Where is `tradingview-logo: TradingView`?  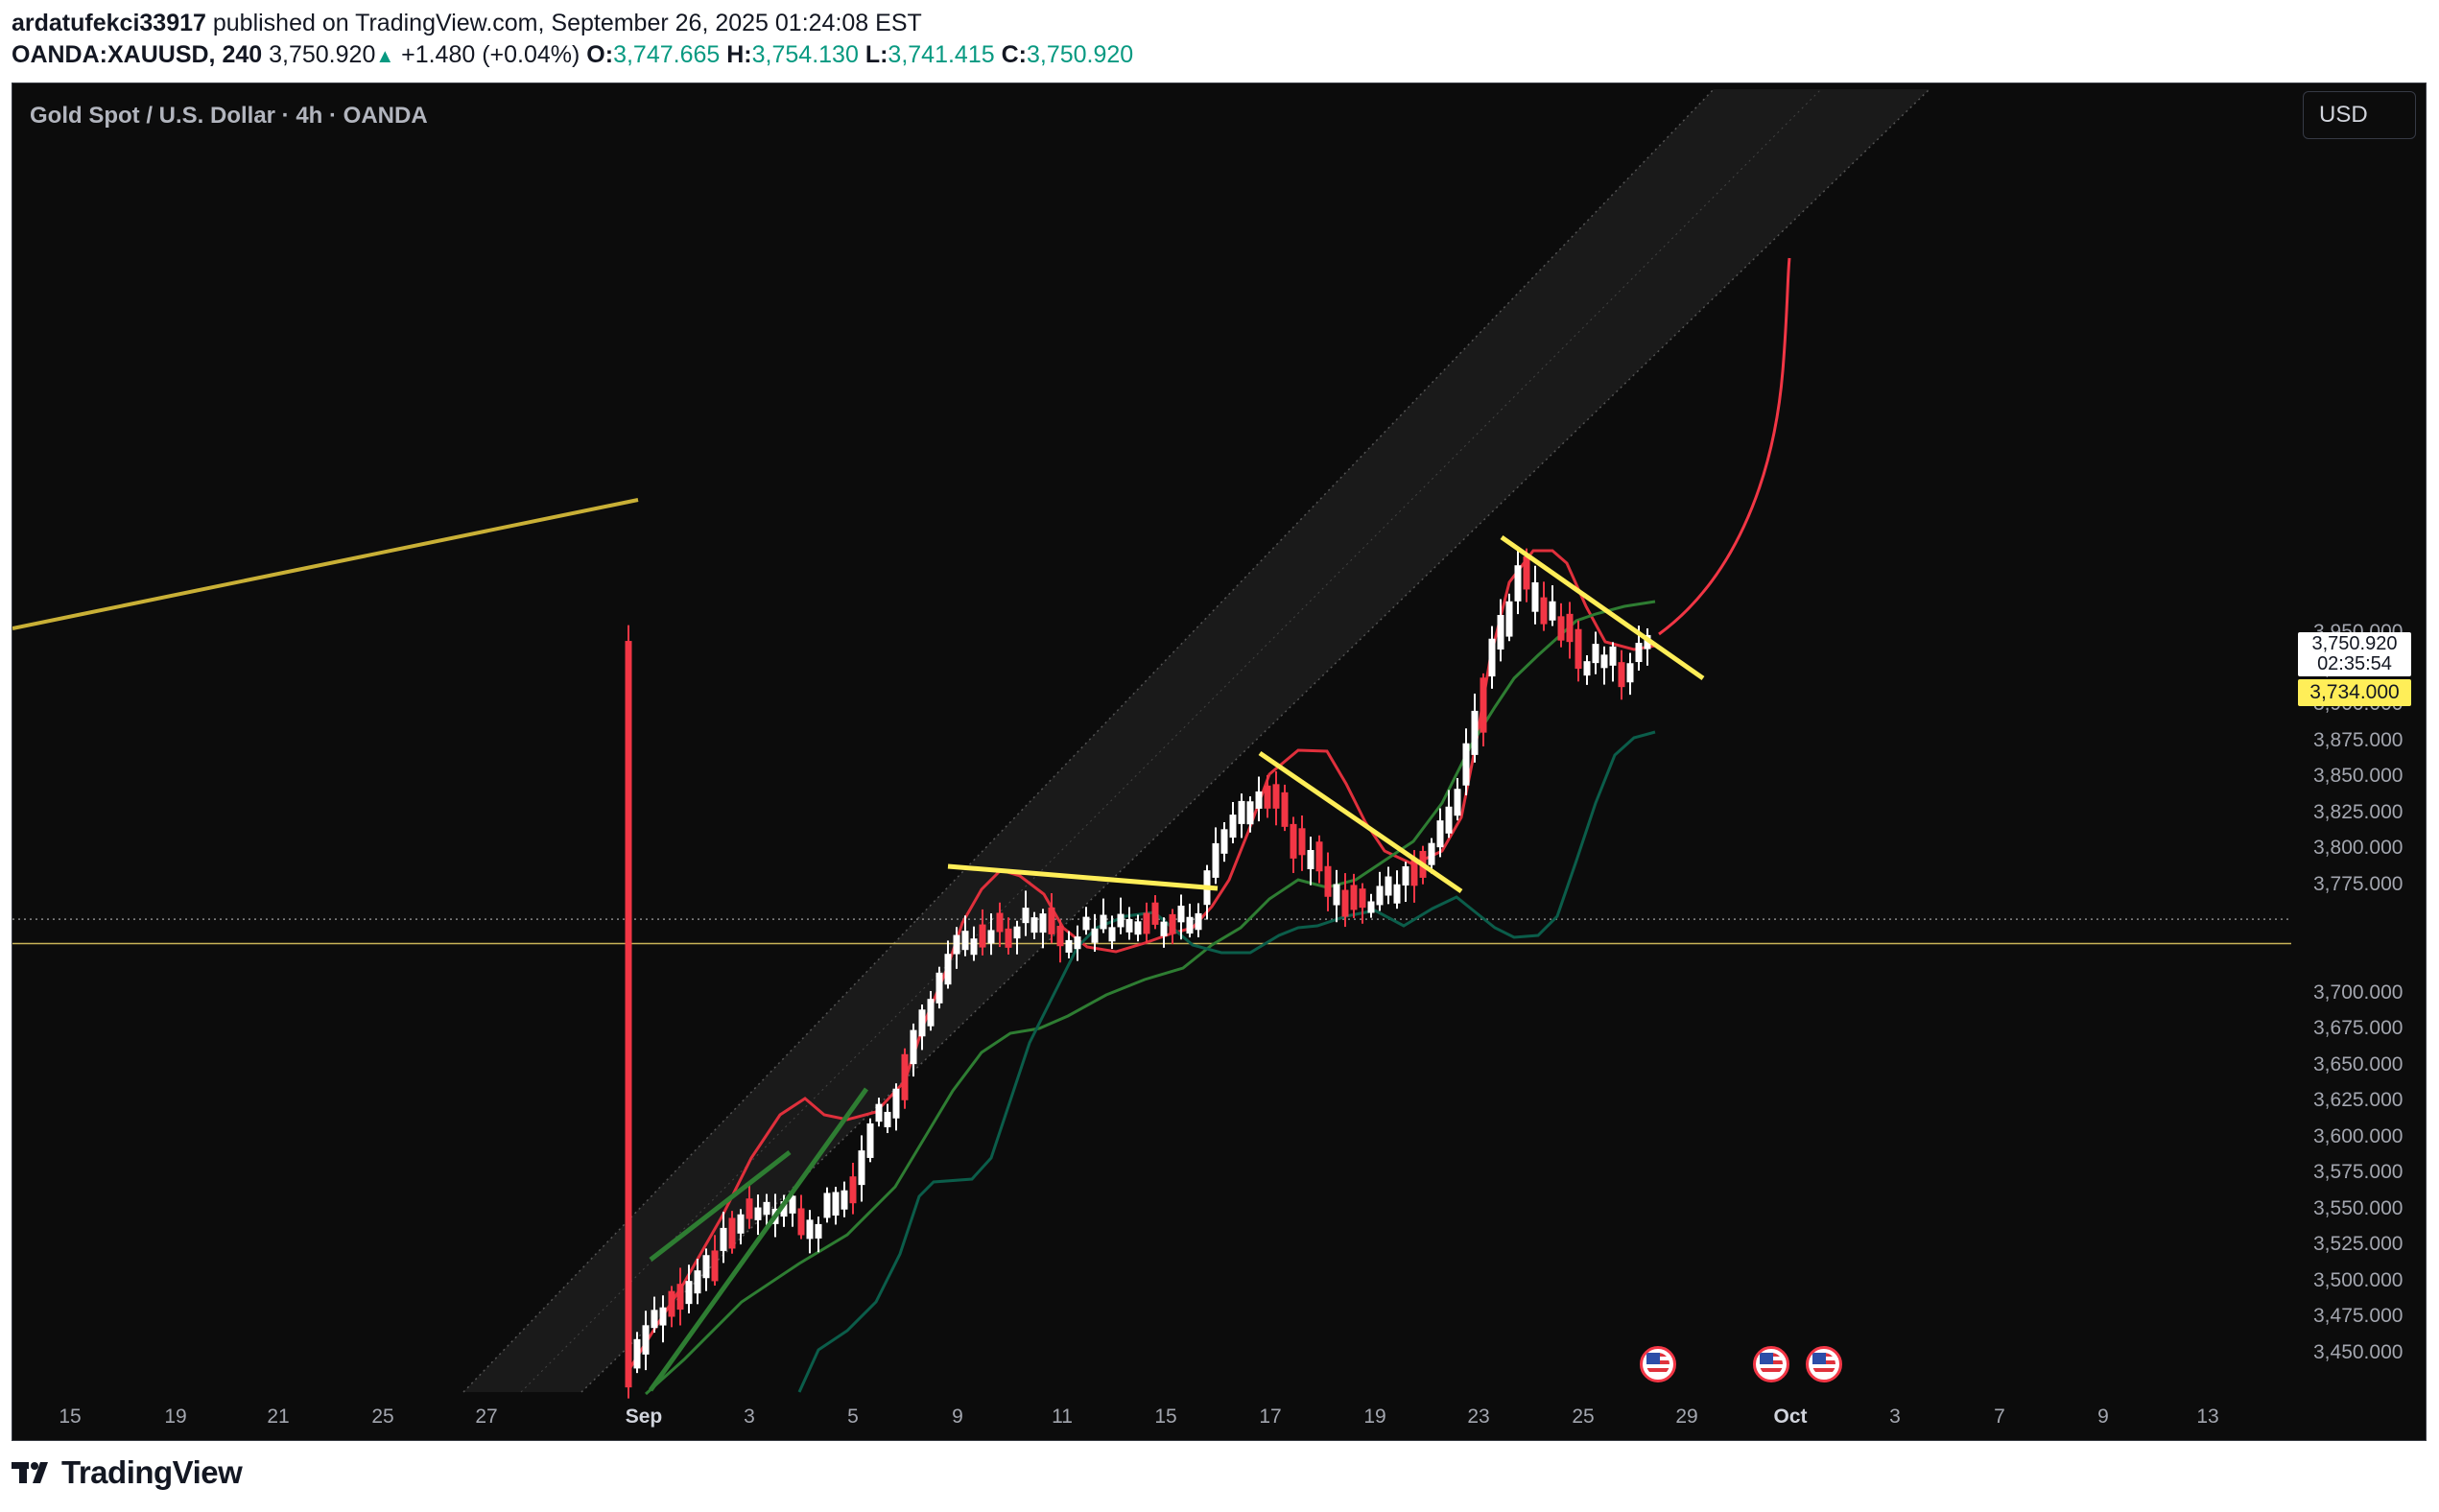 tradingview-logo: TradingView is located at coordinates (128, 1472).